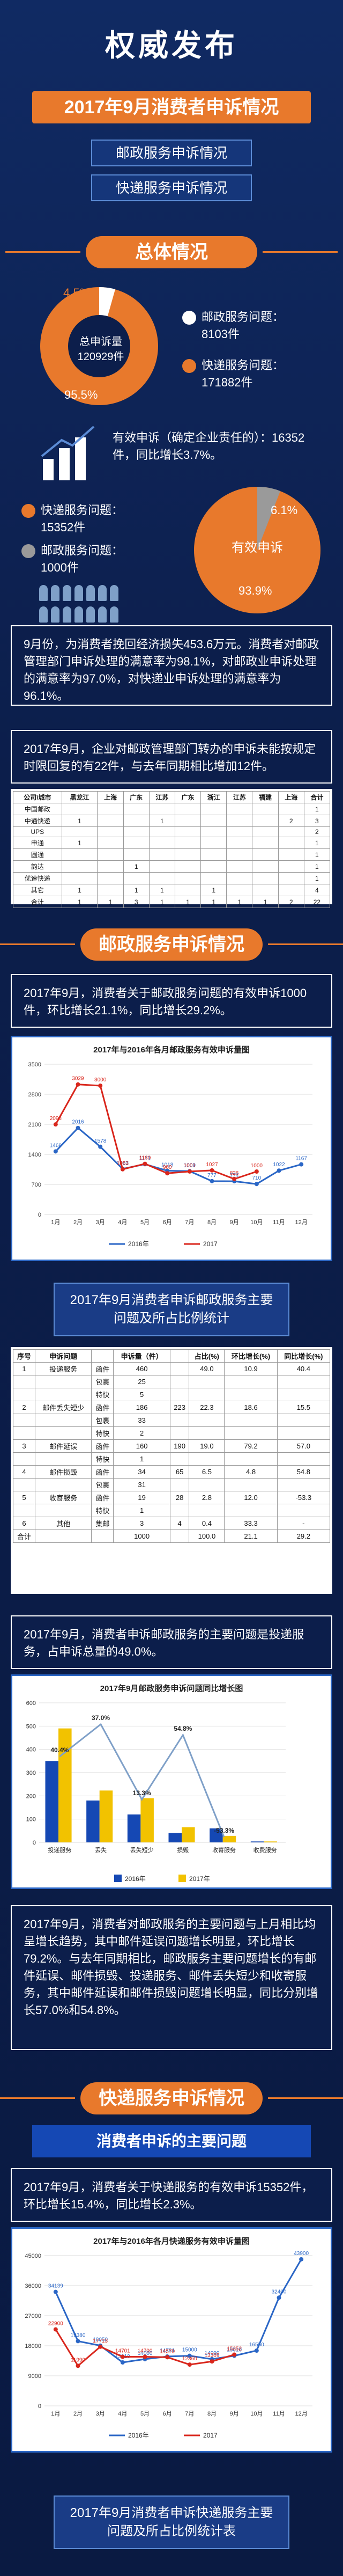 This screenshot has width=343, height=2576. I want to click on data-label: 1063, so click(123, 1163).